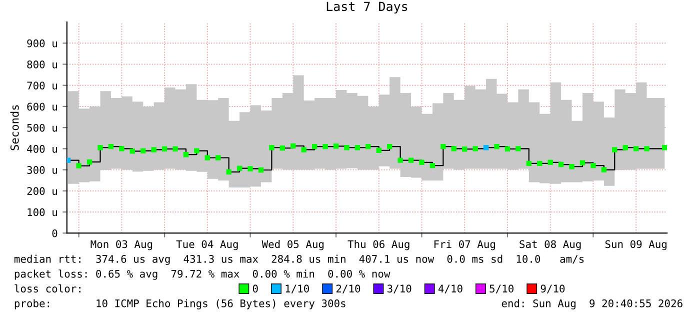 The image size is (697, 315). I want to click on x-tick-label: Fri 07 Aug, so click(464, 245).